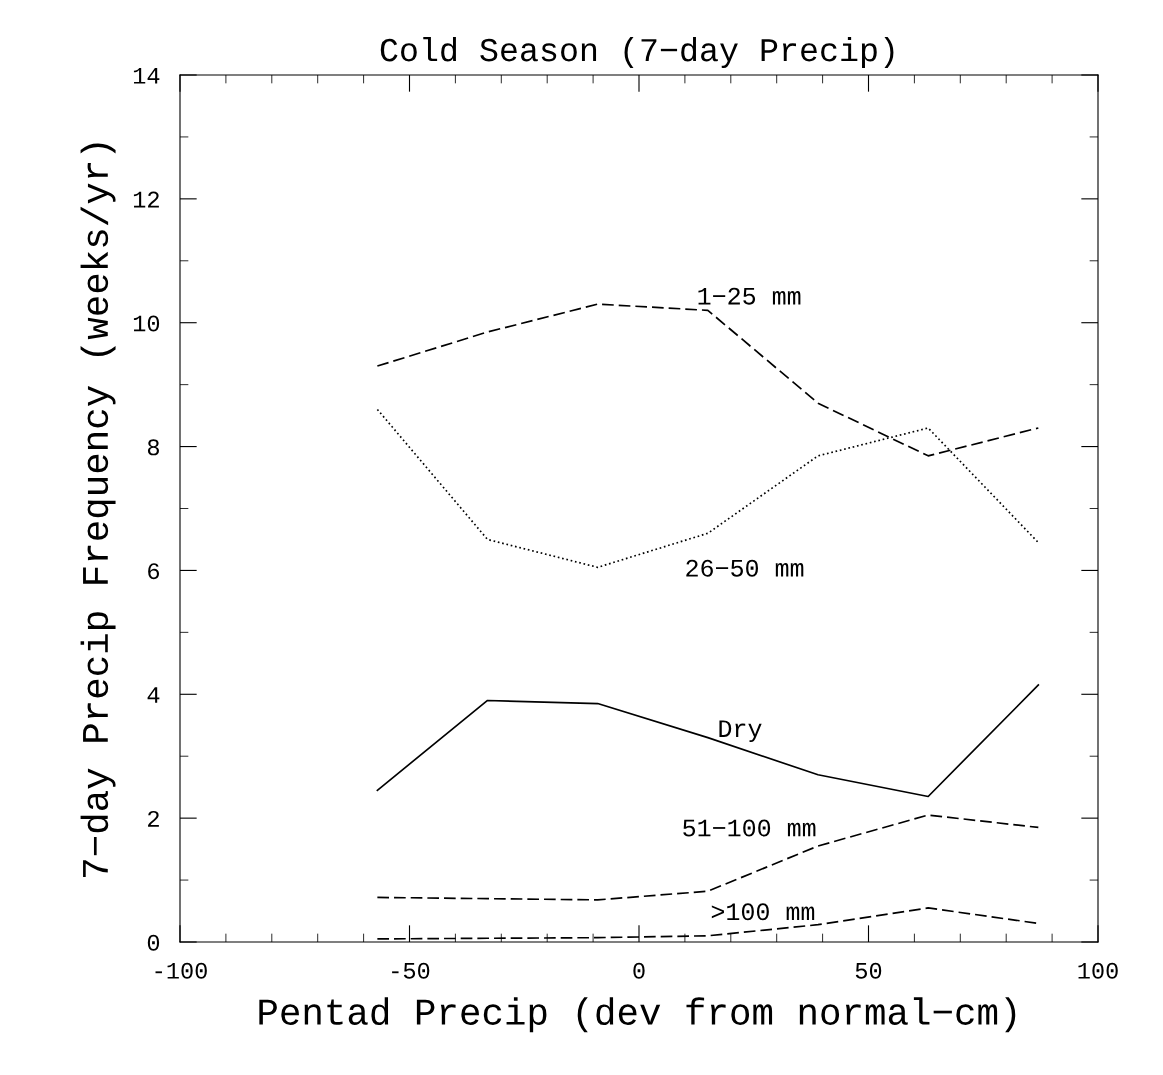  Describe the element at coordinates (639, 970) in the screenshot. I see `x-tick-label: 0` at that location.